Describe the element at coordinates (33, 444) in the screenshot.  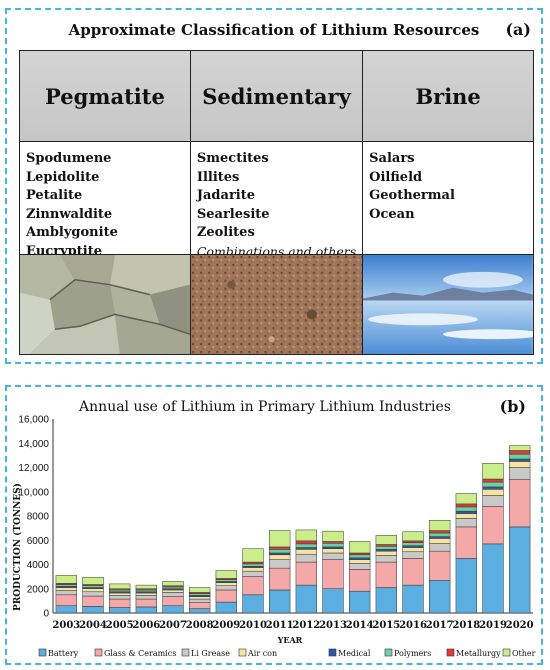
I see `y-tick-label: 14,000` at that location.